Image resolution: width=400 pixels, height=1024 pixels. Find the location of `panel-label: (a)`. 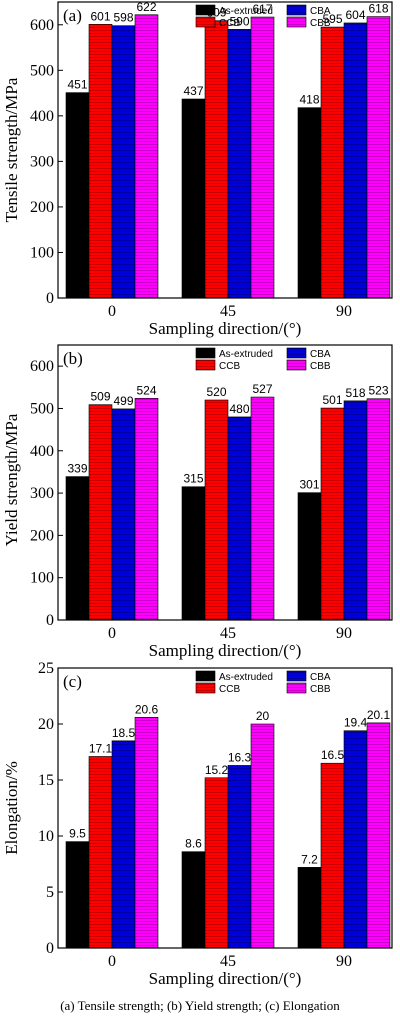

panel-label: (a) is located at coordinates (72, 15).